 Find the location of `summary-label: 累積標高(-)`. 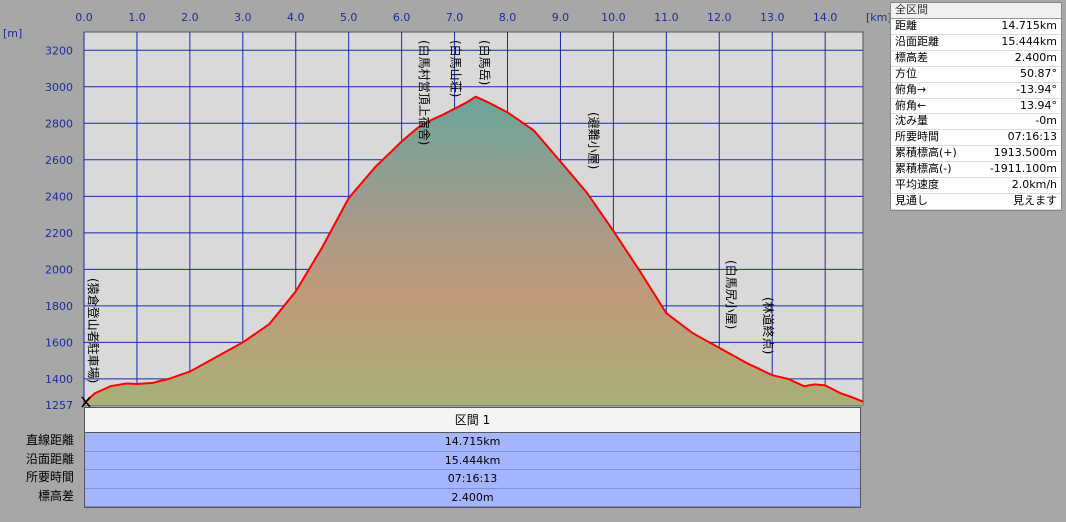

summary-label: 累積標高(-) is located at coordinates (923, 169).